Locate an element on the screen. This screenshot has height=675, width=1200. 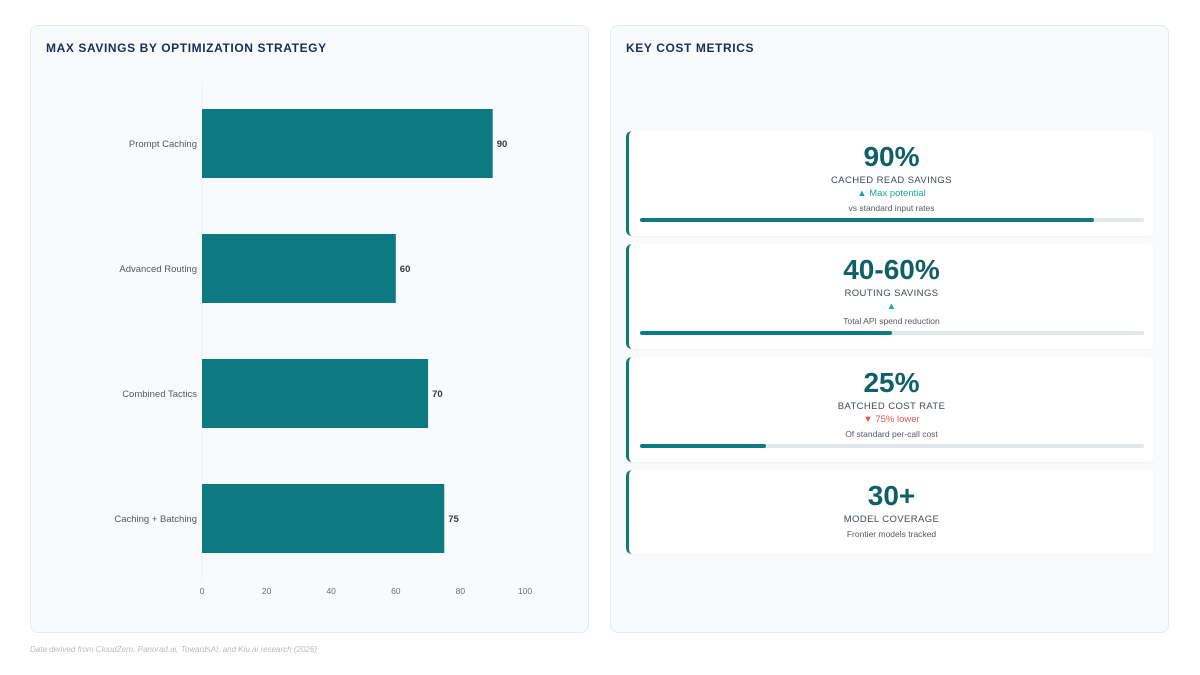
x-tick-label: 60 is located at coordinates (396, 591).